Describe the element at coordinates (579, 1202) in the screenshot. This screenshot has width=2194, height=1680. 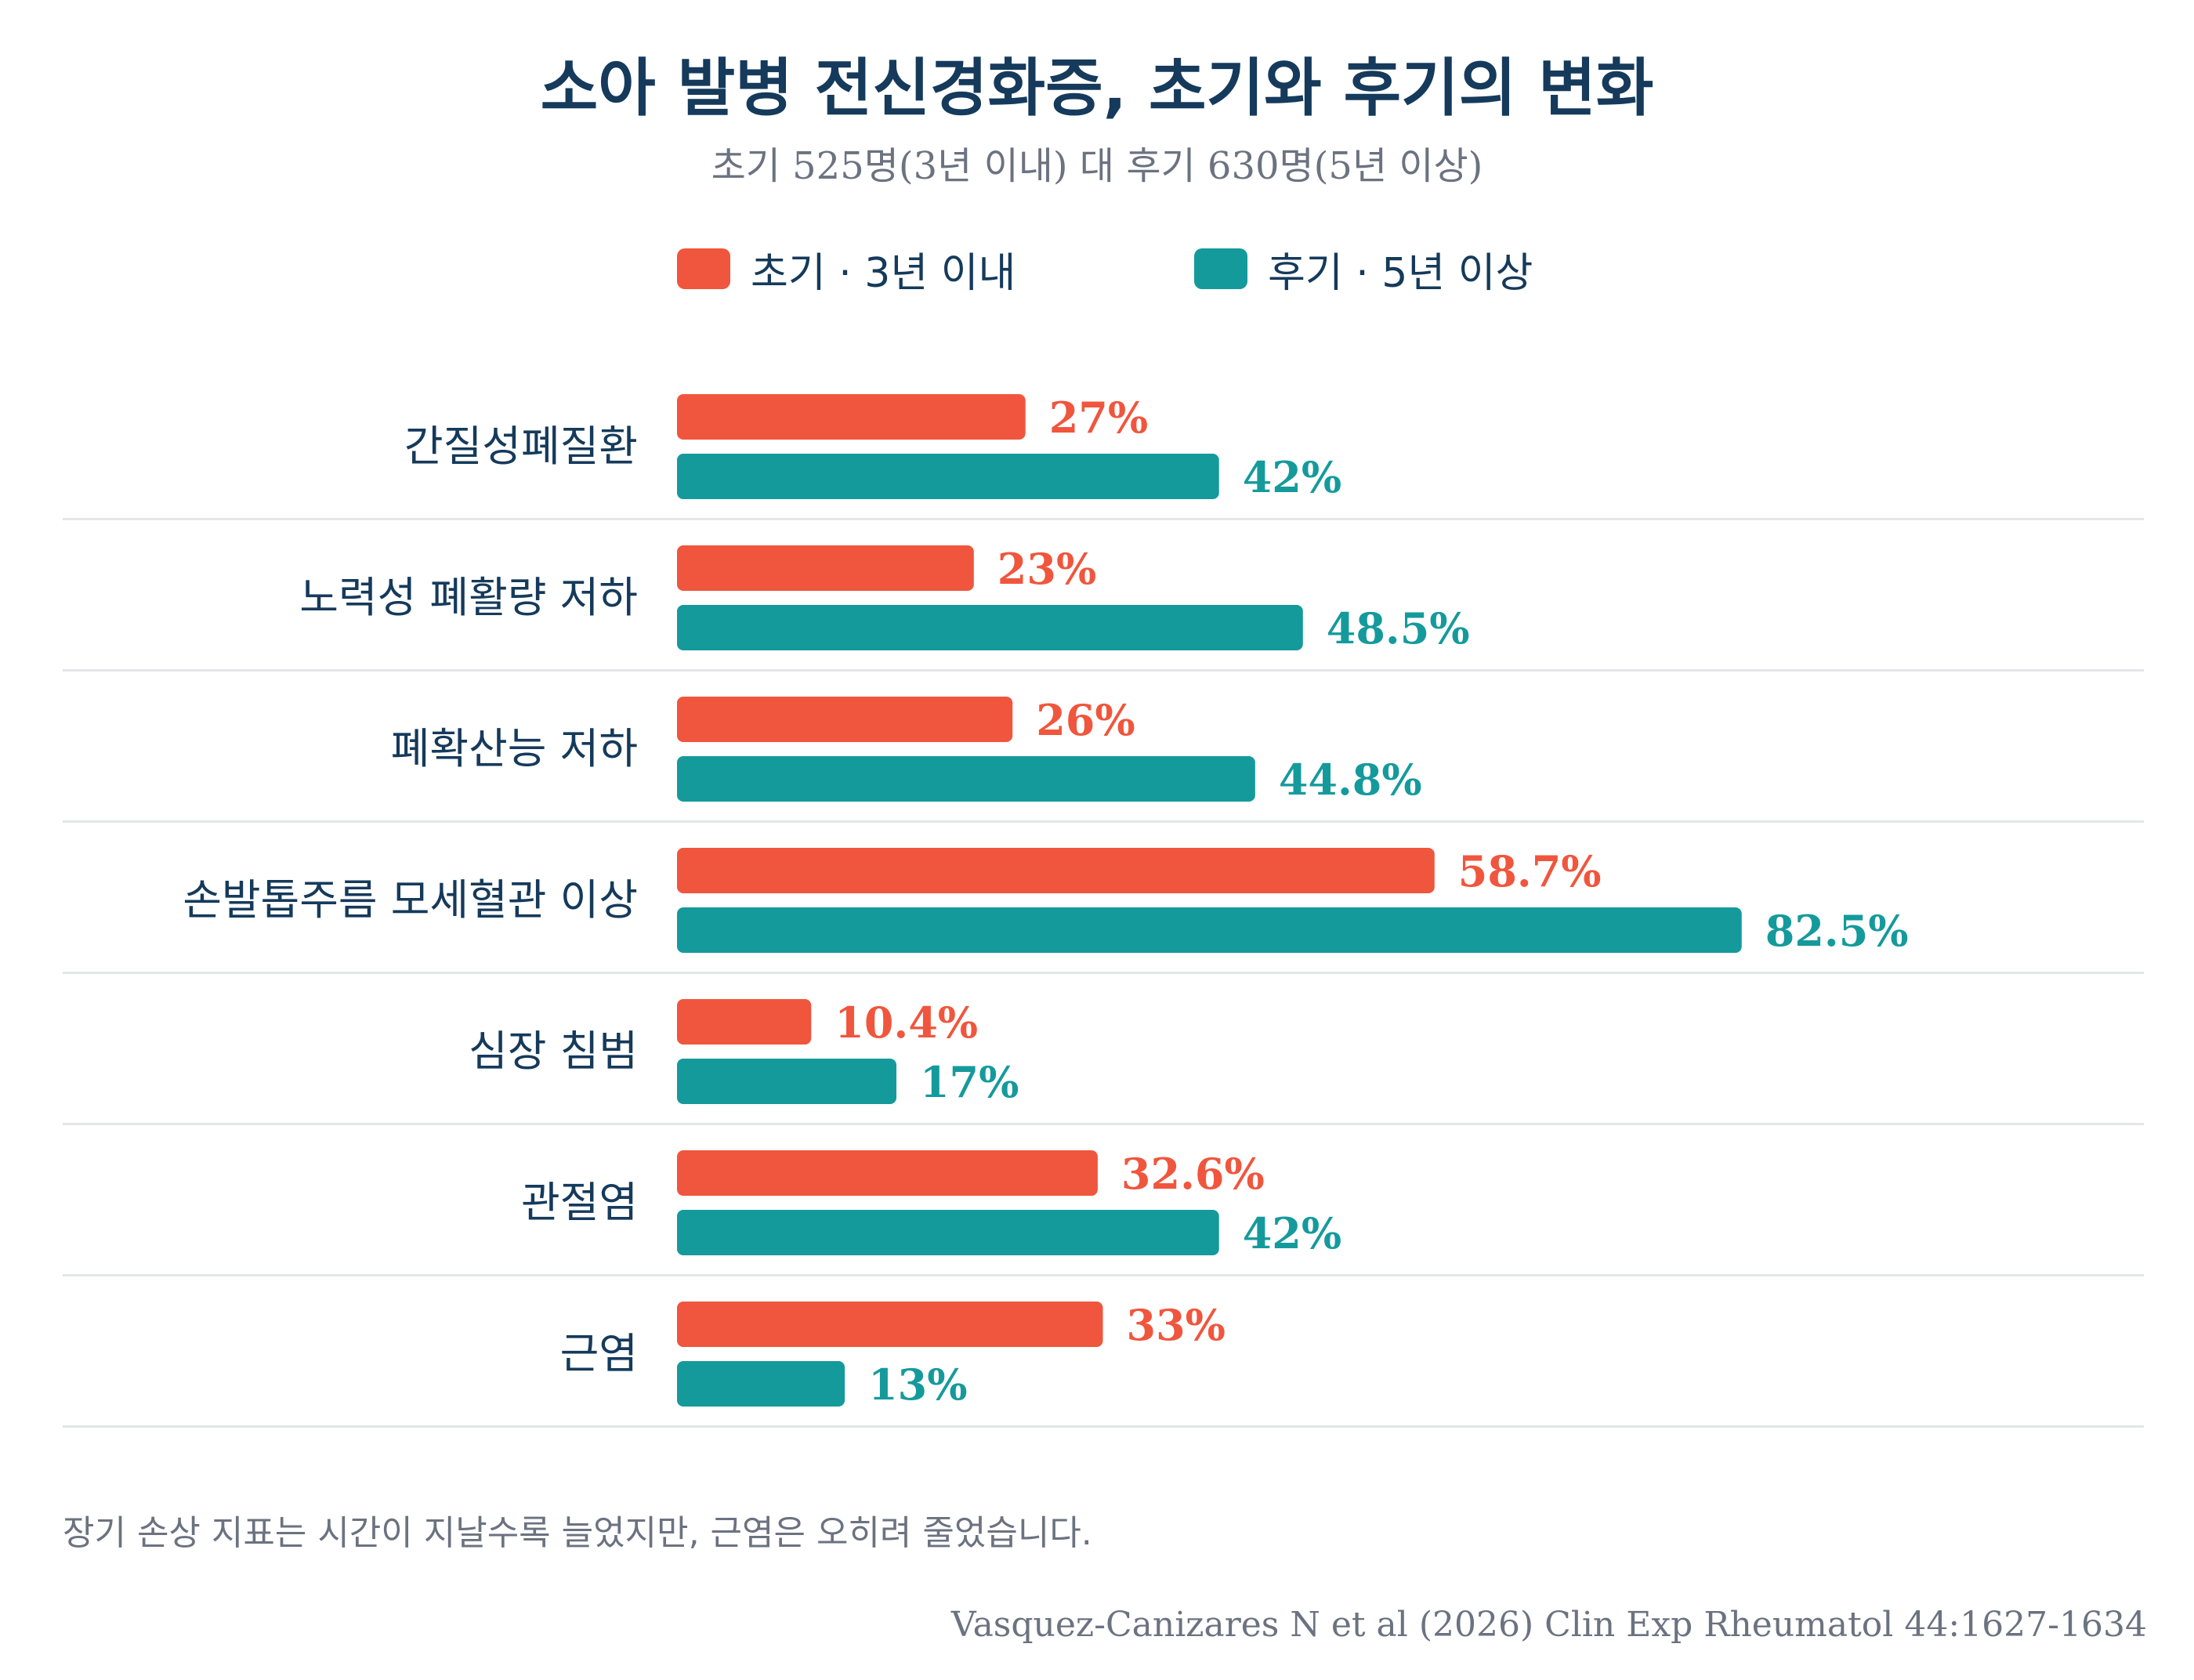
I see `category-label: 관절염` at that location.